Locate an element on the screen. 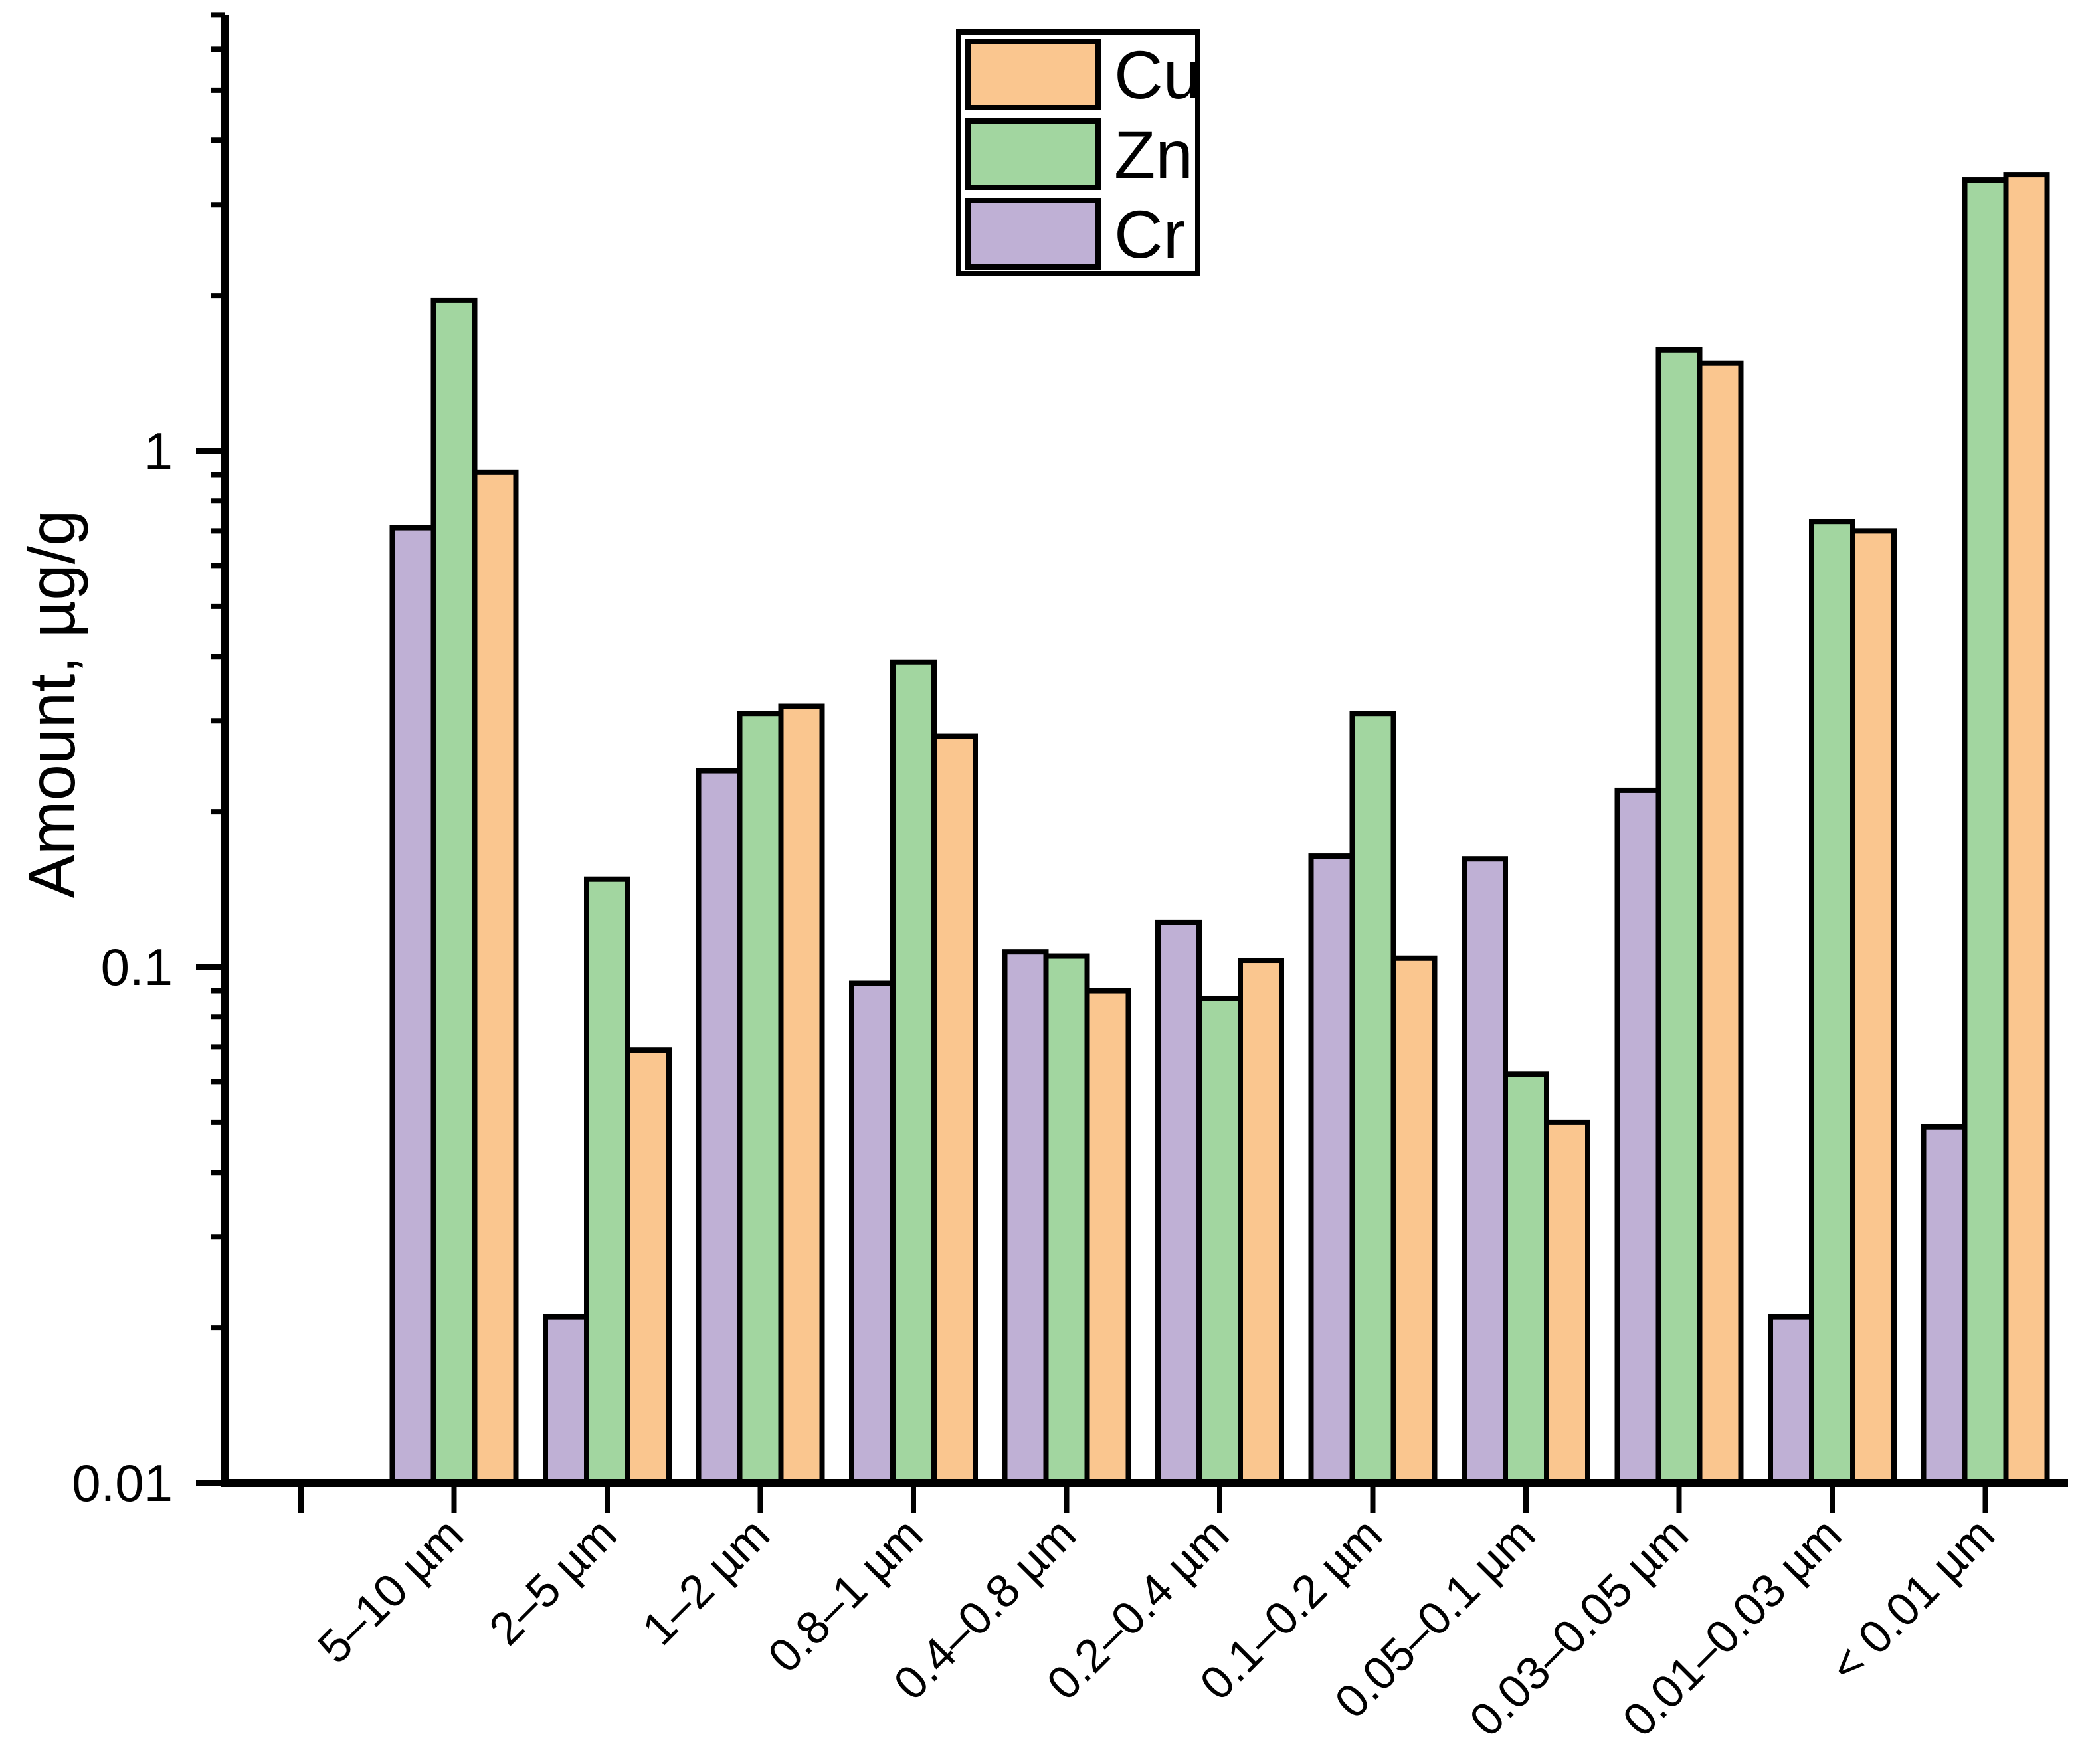  x-tick-label: < 0.01 µm is located at coordinates (1912, 1600).